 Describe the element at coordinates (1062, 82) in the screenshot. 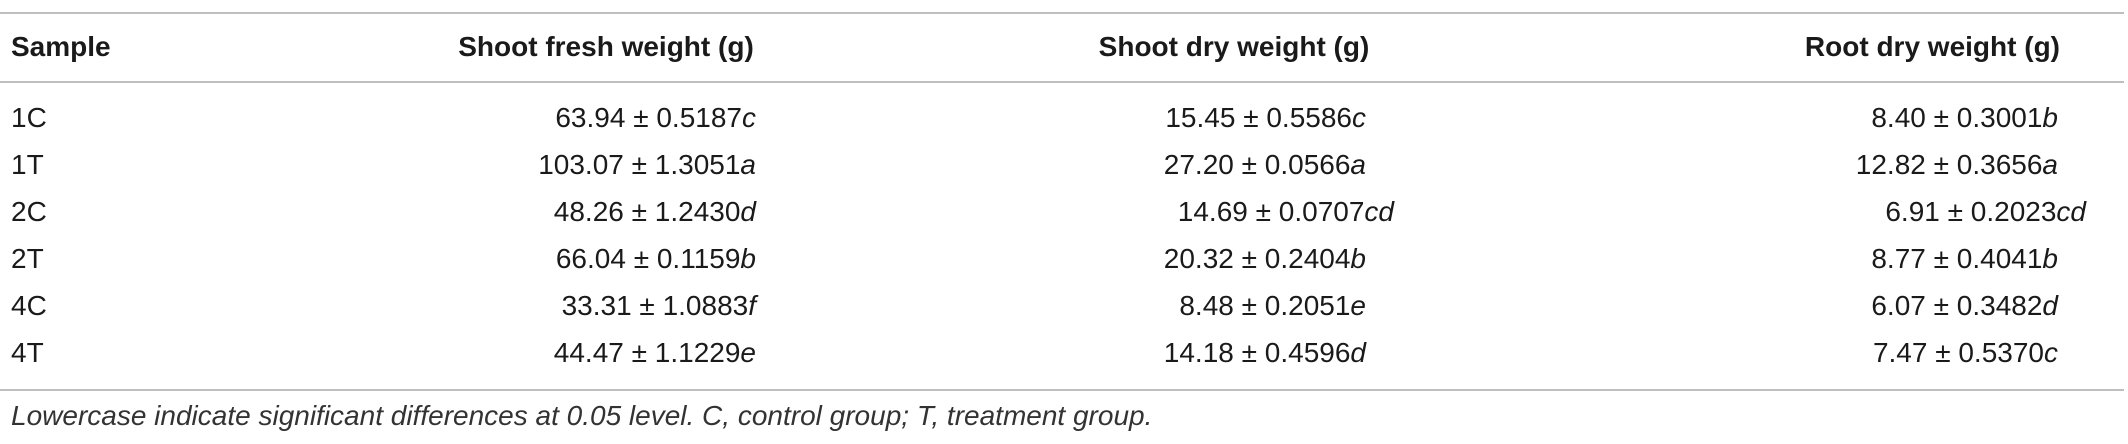

I see `header-rule` at that location.